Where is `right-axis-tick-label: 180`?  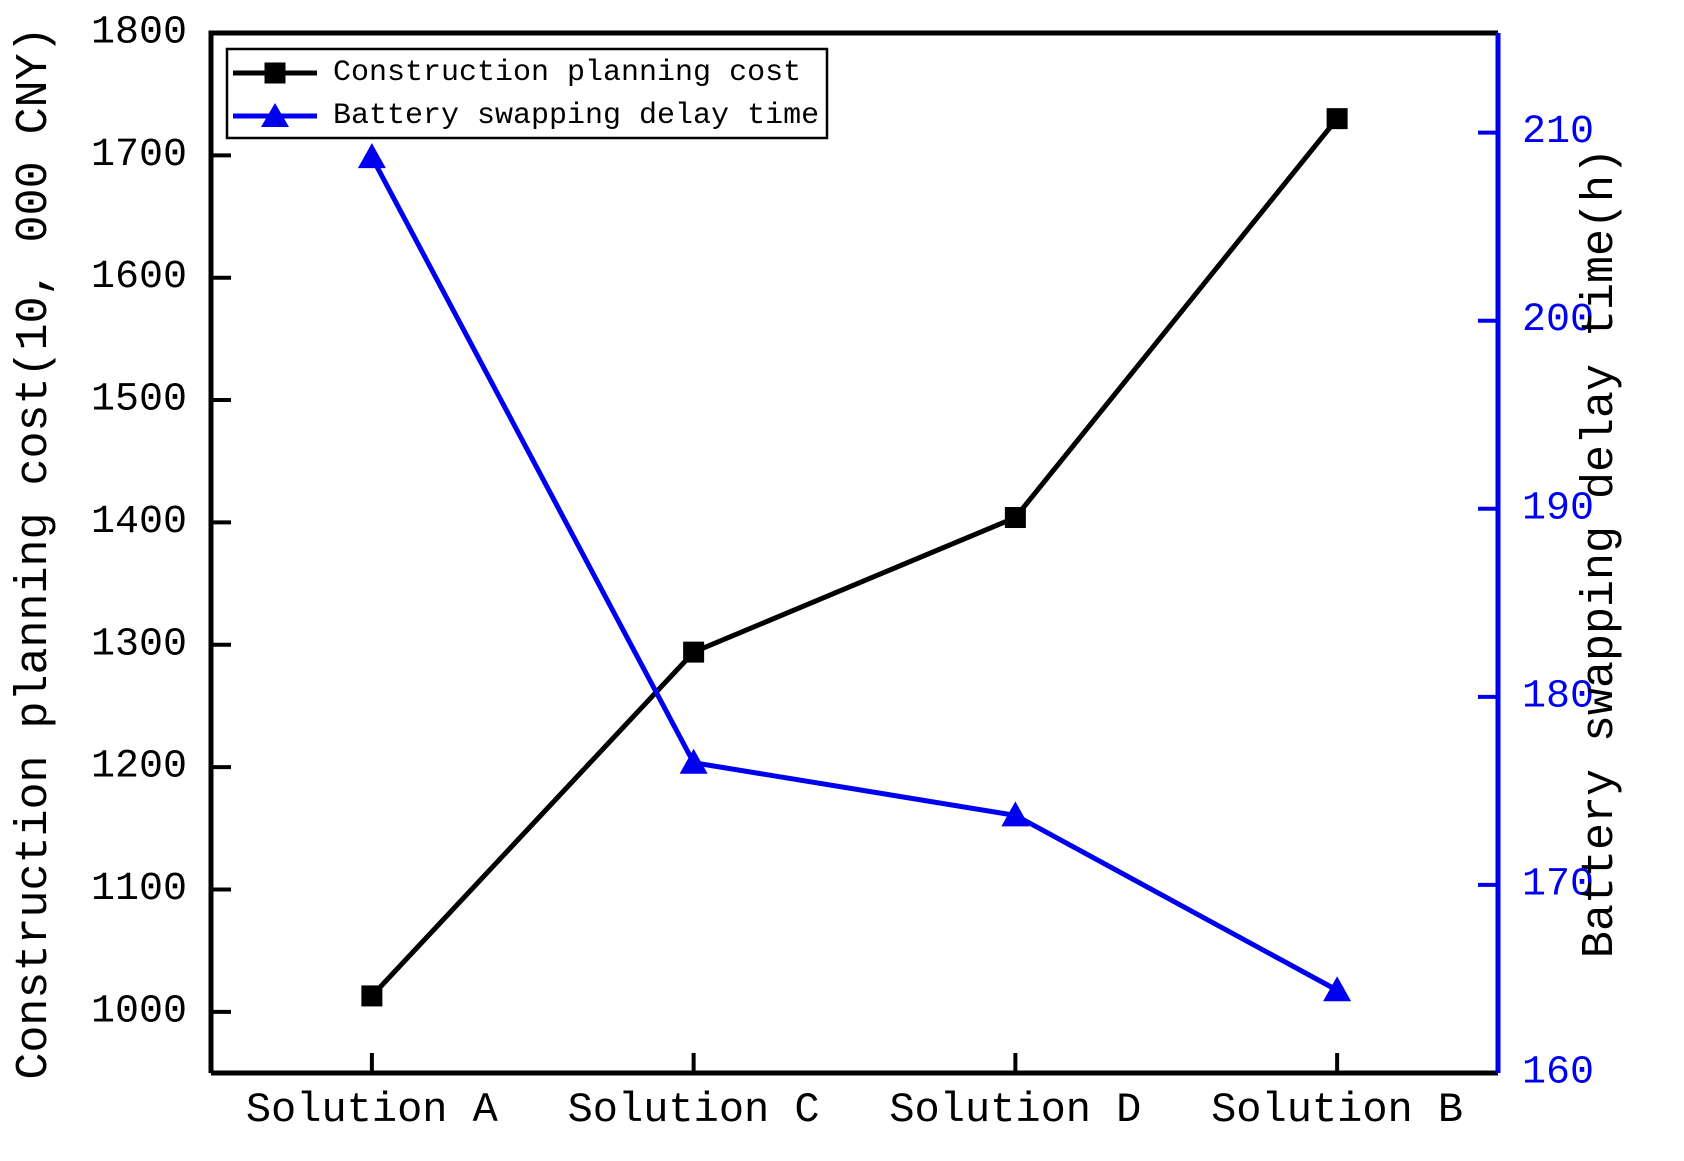 right-axis-tick-label: 180 is located at coordinates (1558, 696).